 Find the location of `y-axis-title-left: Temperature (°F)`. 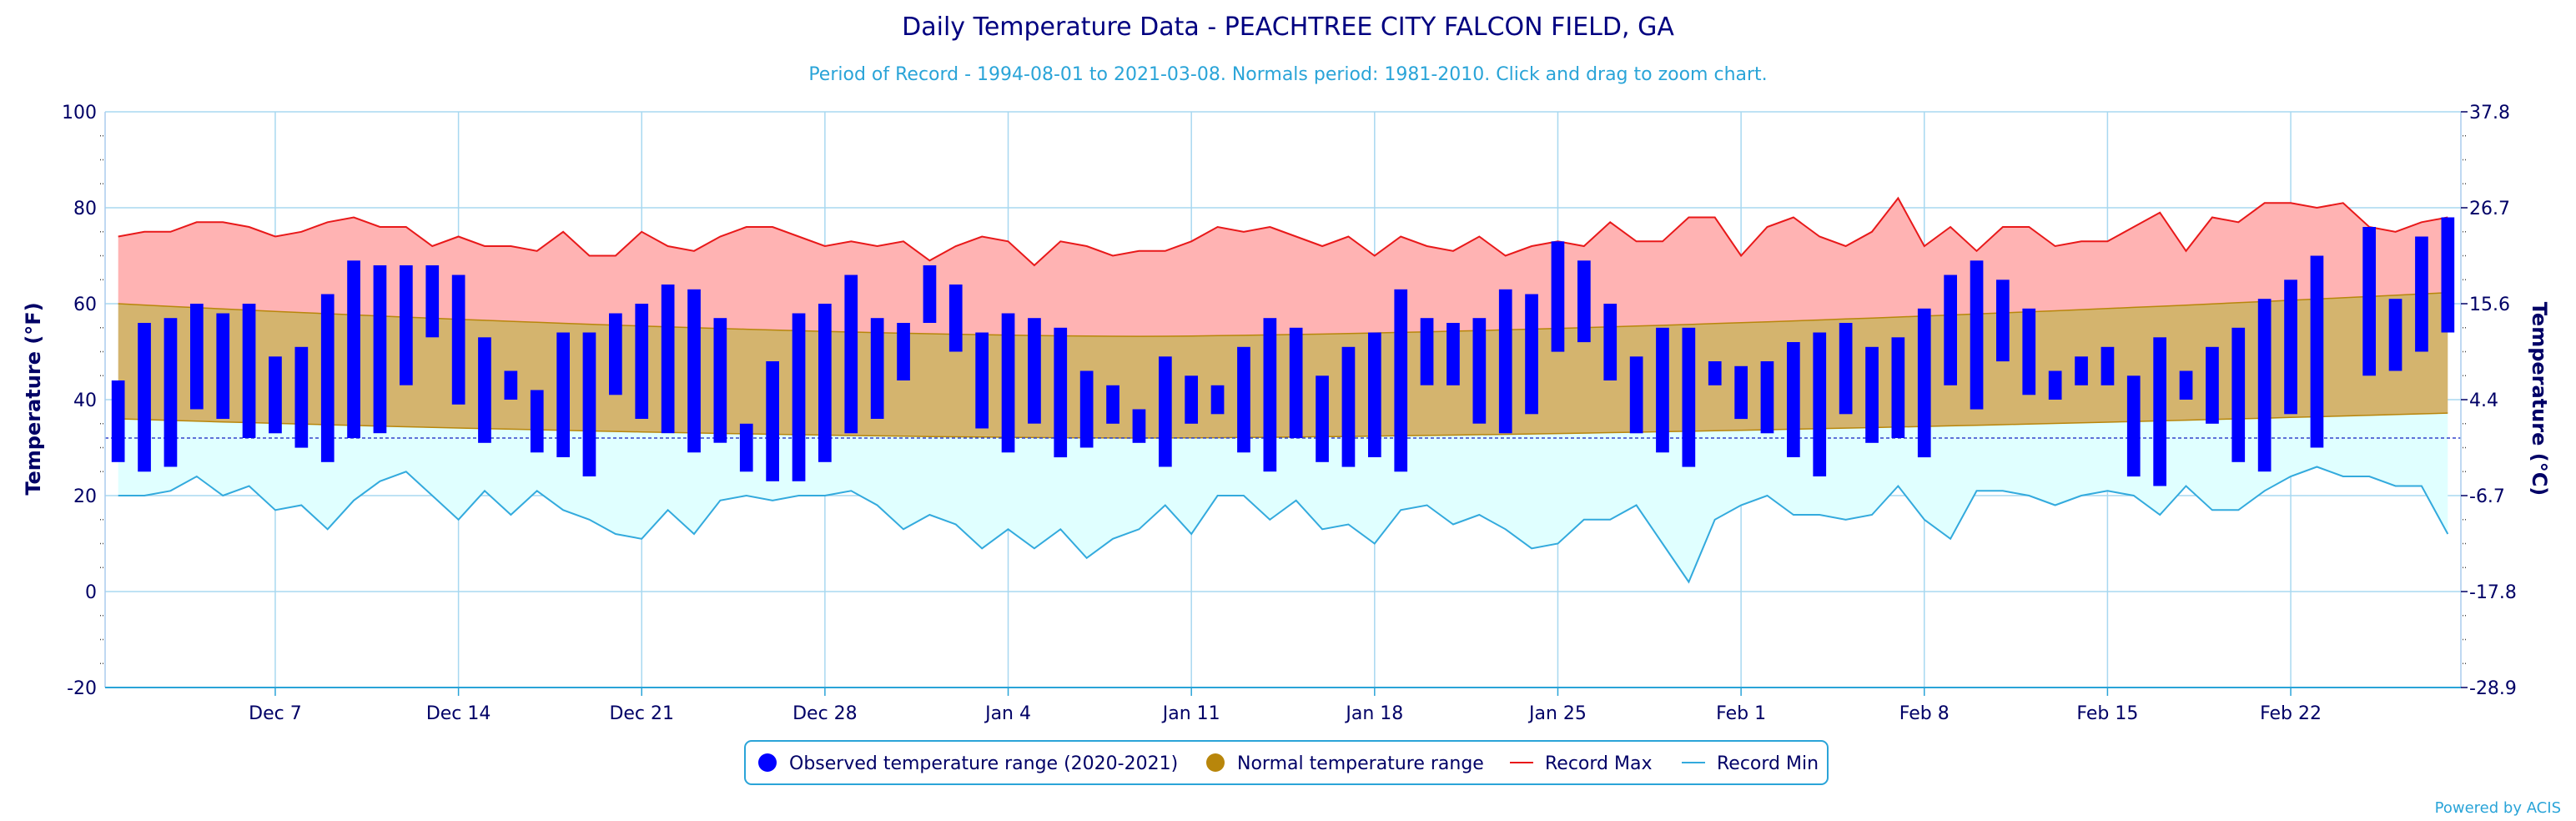

y-axis-title-left: Temperature (°F) is located at coordinates (33, 399).